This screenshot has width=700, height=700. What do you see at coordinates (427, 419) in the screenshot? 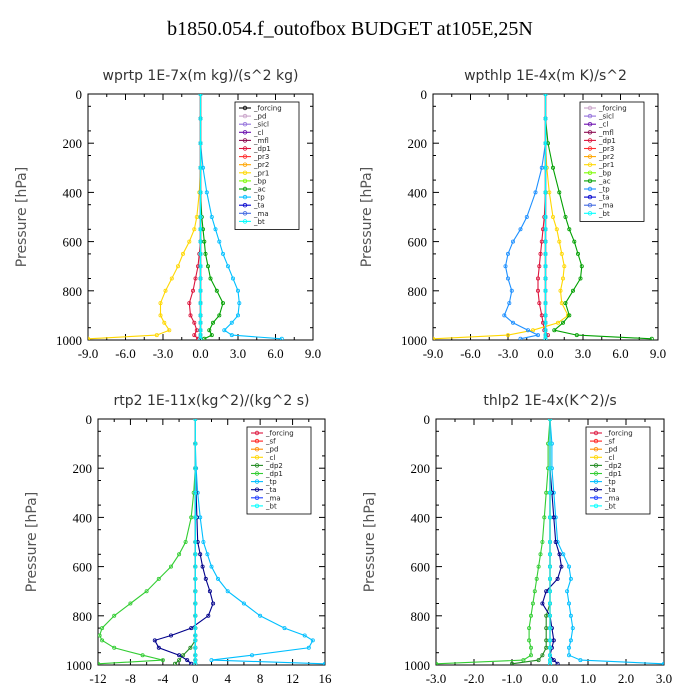
I see `y-tick-label: 0` at bounding box center [427, 419].